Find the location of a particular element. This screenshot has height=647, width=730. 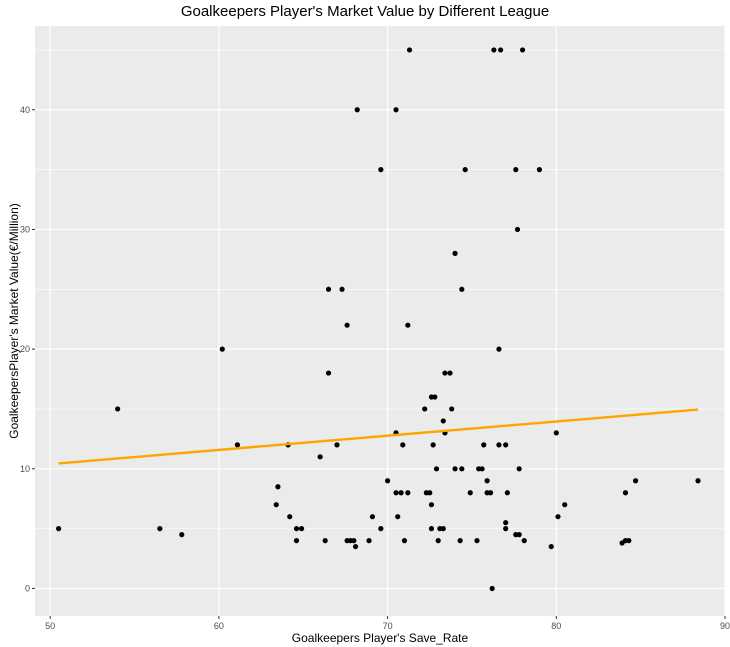

x-tick-label: 70 is located at coordinates (388, 626).